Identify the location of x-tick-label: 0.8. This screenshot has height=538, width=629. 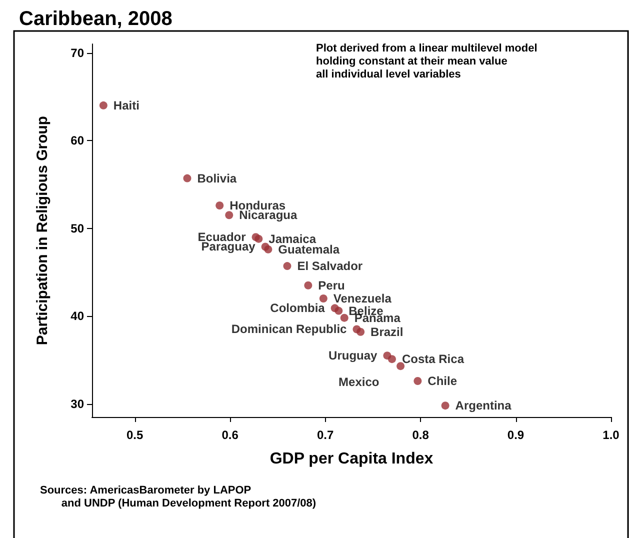
(421, 435).